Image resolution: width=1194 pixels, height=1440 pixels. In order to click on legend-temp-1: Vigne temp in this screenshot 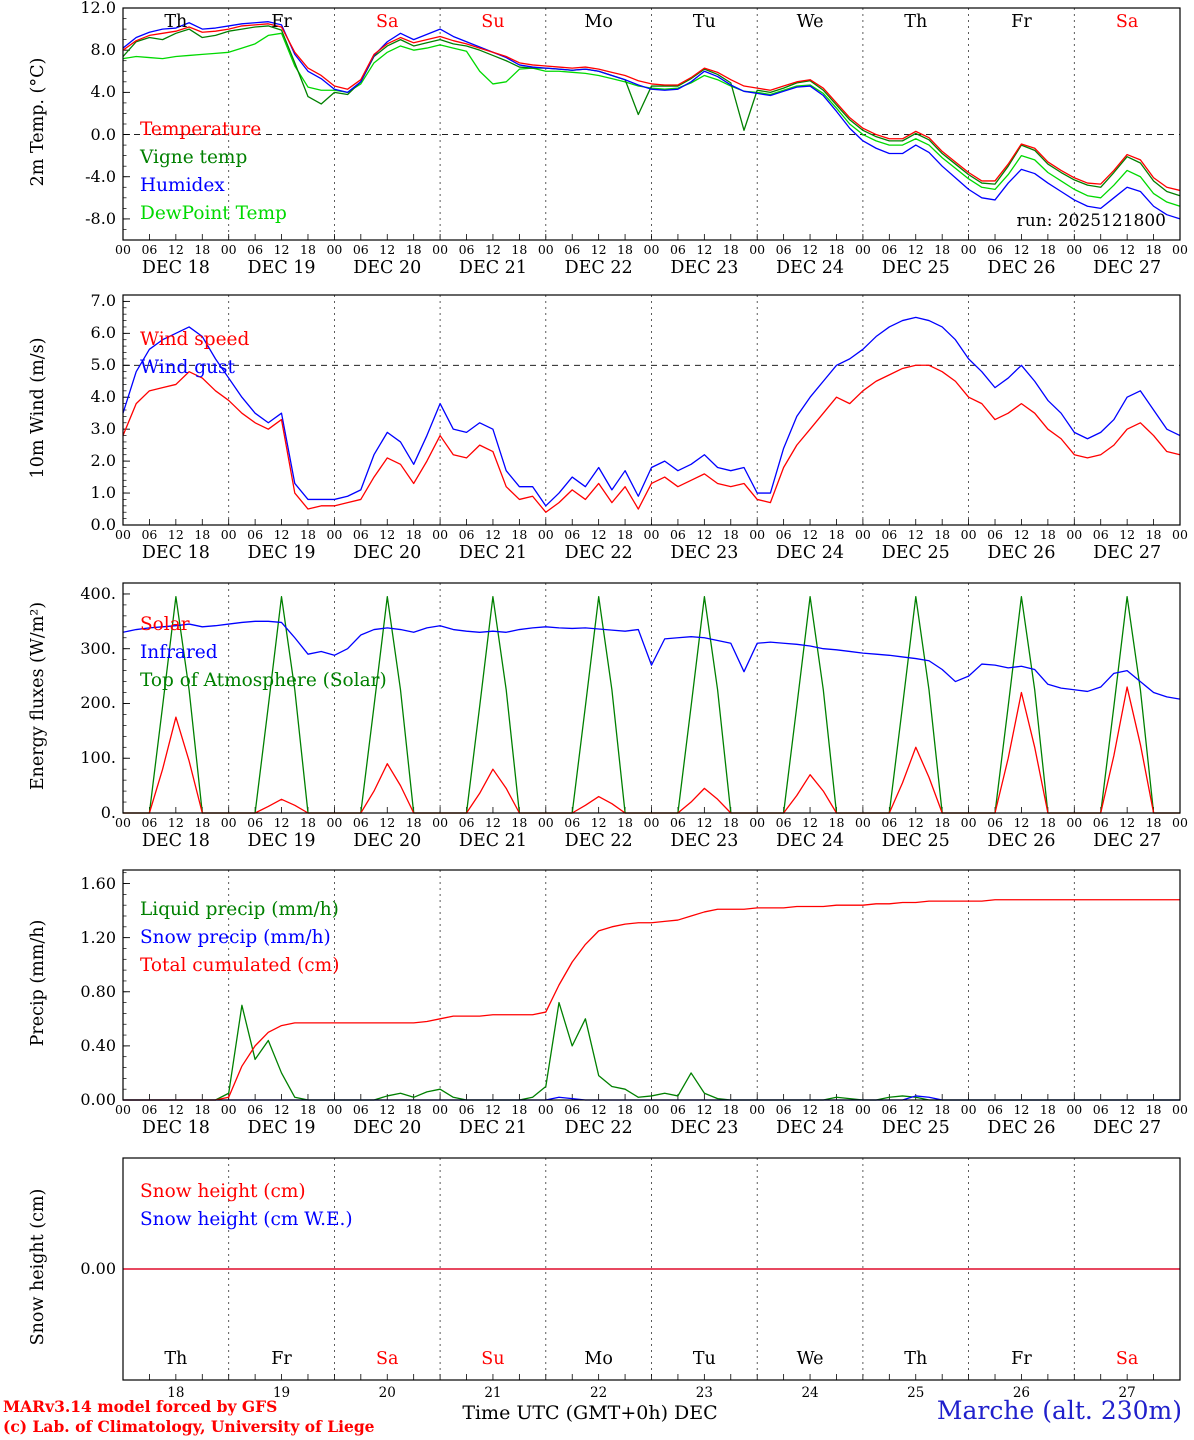, I will do `click(194, 157)`.